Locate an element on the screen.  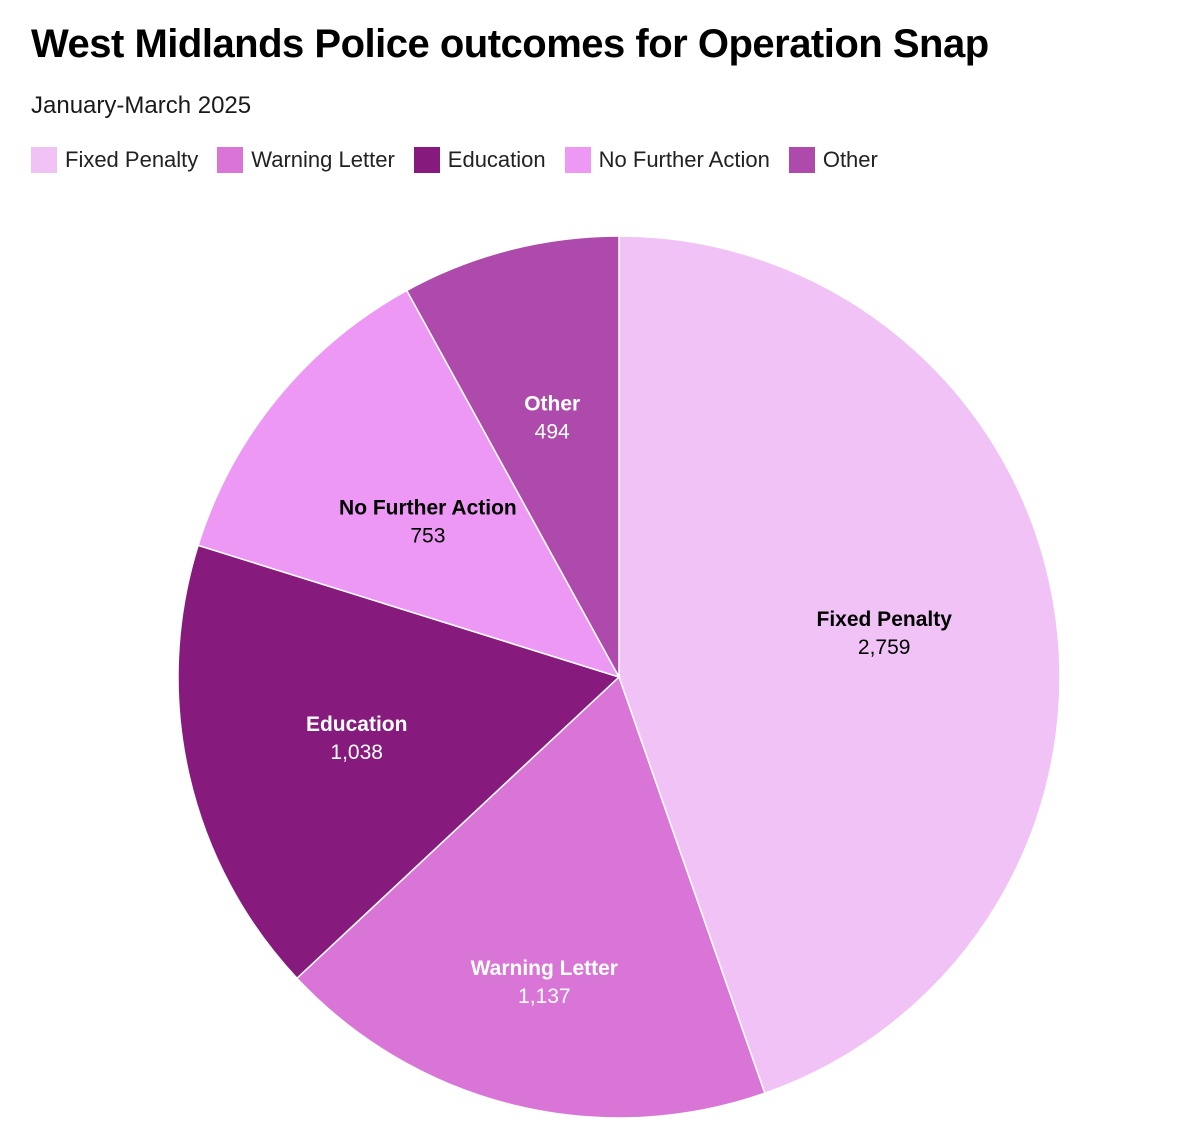
legend-label-education: Education is located at coordinates (496, 159).